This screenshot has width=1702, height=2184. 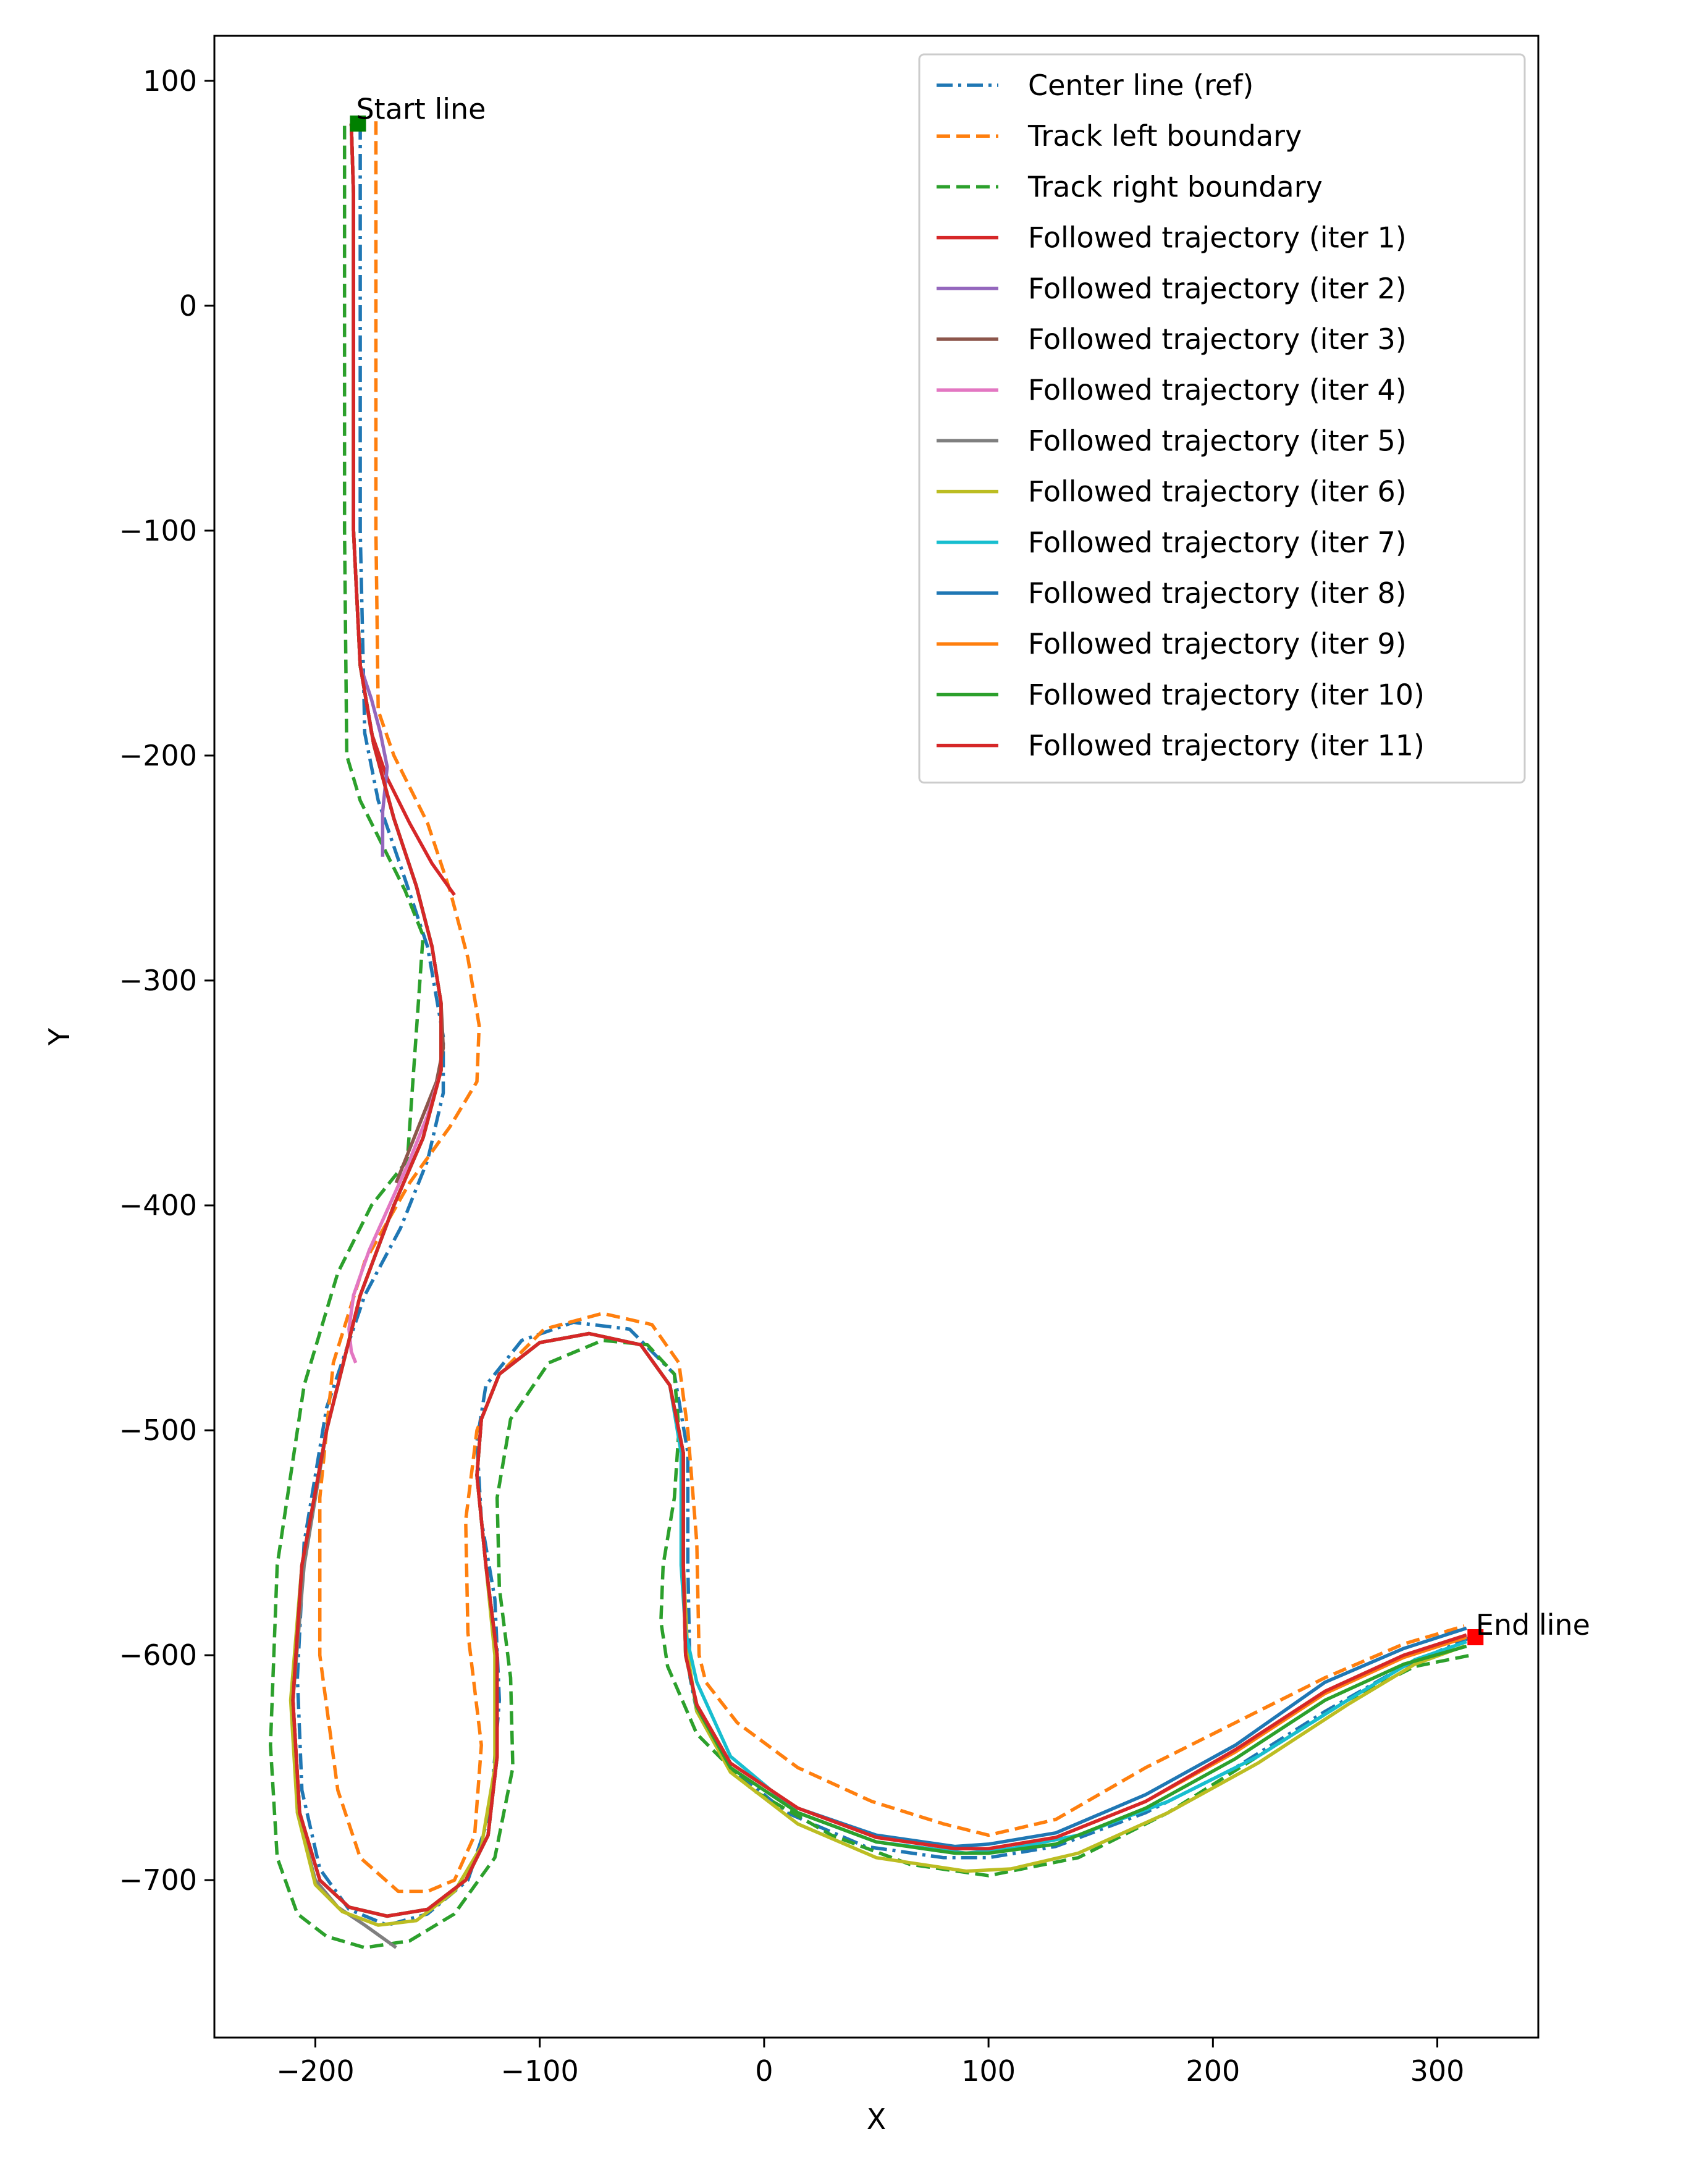 I want to click on y-tick-label: 100, so click(x=170, y=81).